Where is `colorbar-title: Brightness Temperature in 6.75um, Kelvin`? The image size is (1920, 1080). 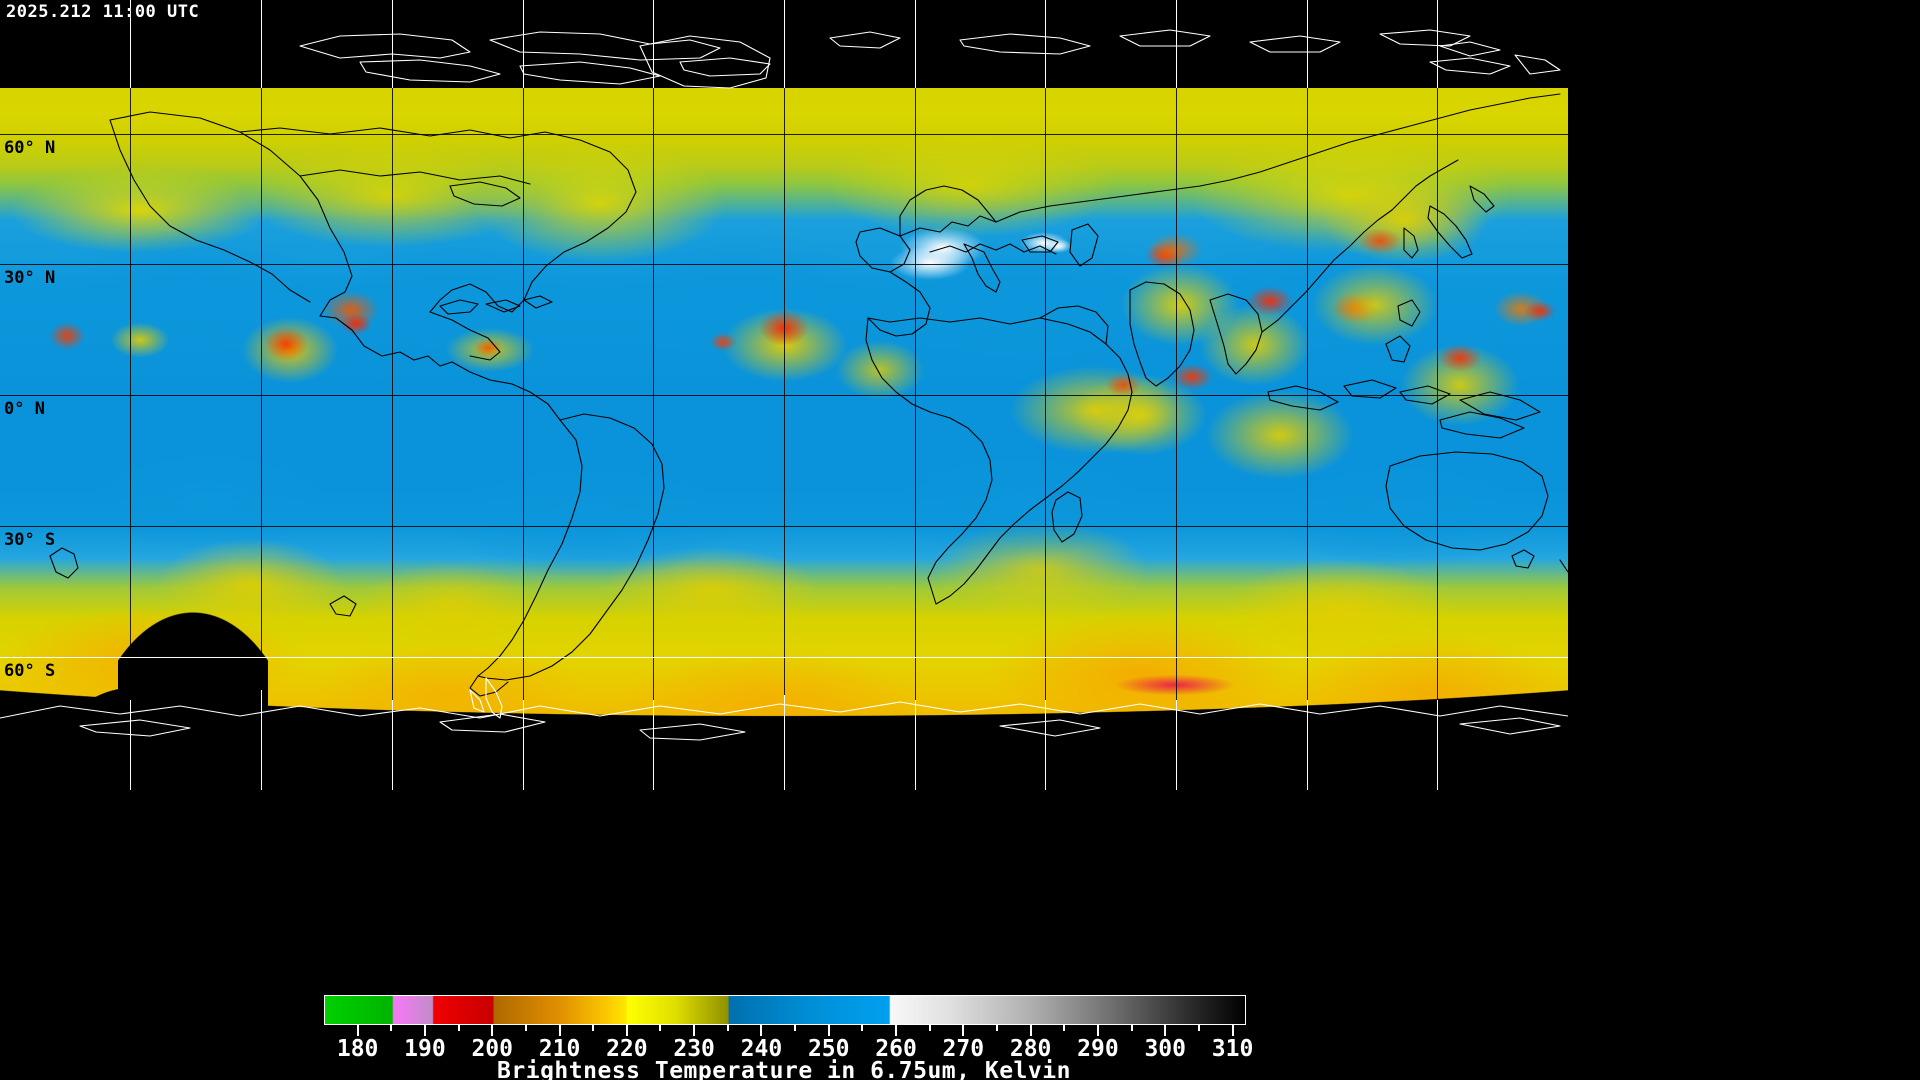 colorbar-title: Brightness Temperature in 6.75um, Kelvin is located at coordinates (784, 1069).